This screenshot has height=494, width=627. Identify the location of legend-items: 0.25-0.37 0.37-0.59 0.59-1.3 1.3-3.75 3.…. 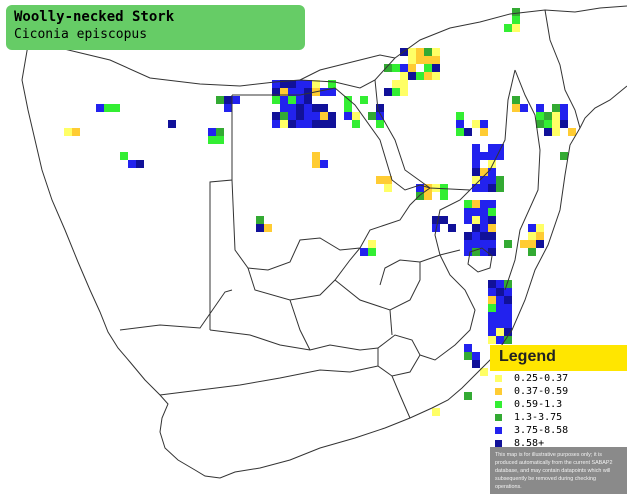
(558, 411).